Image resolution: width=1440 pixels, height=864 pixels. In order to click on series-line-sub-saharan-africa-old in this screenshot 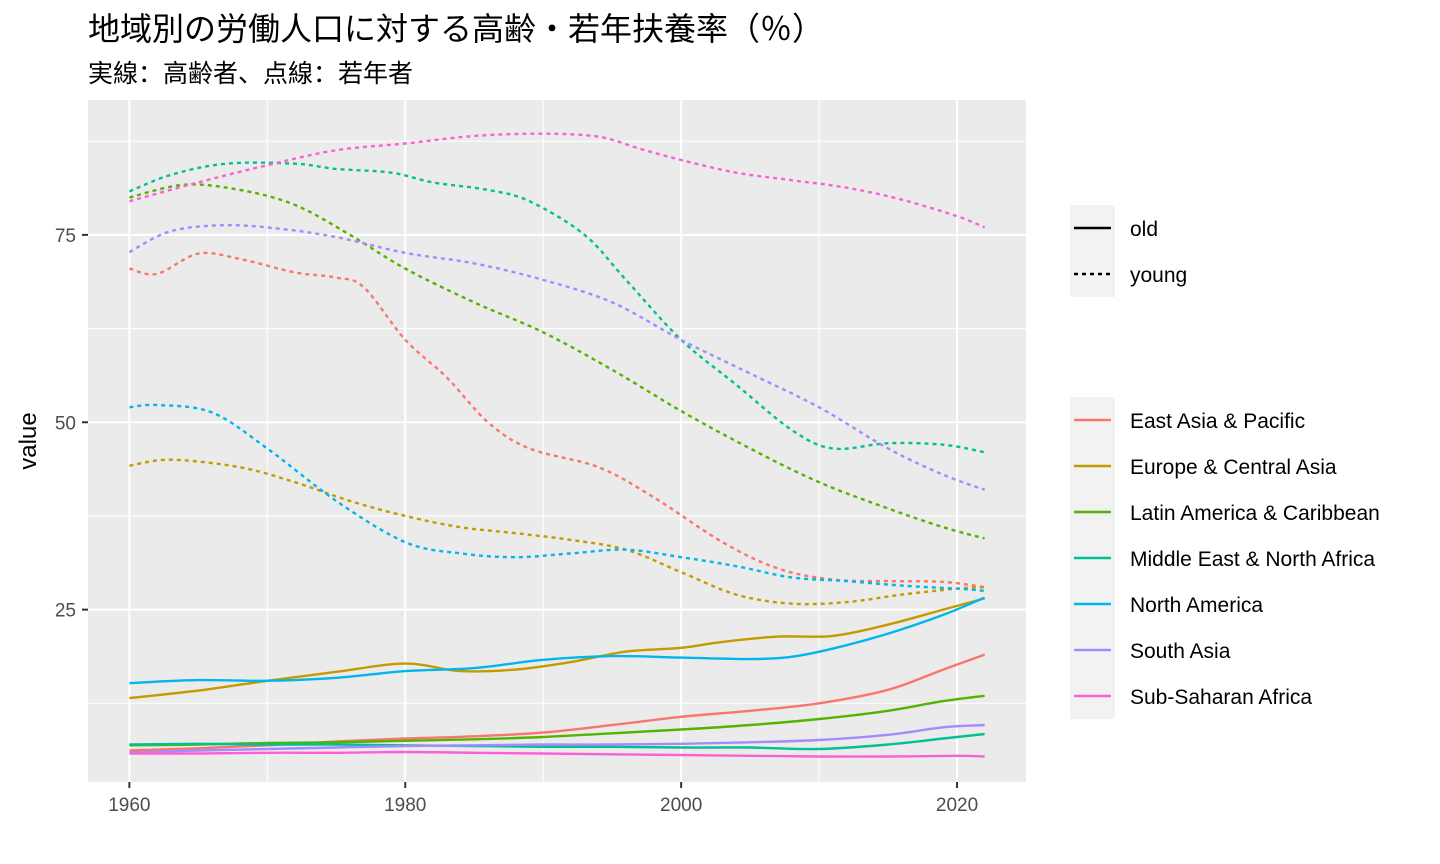, I will do `click(557, 754)`.